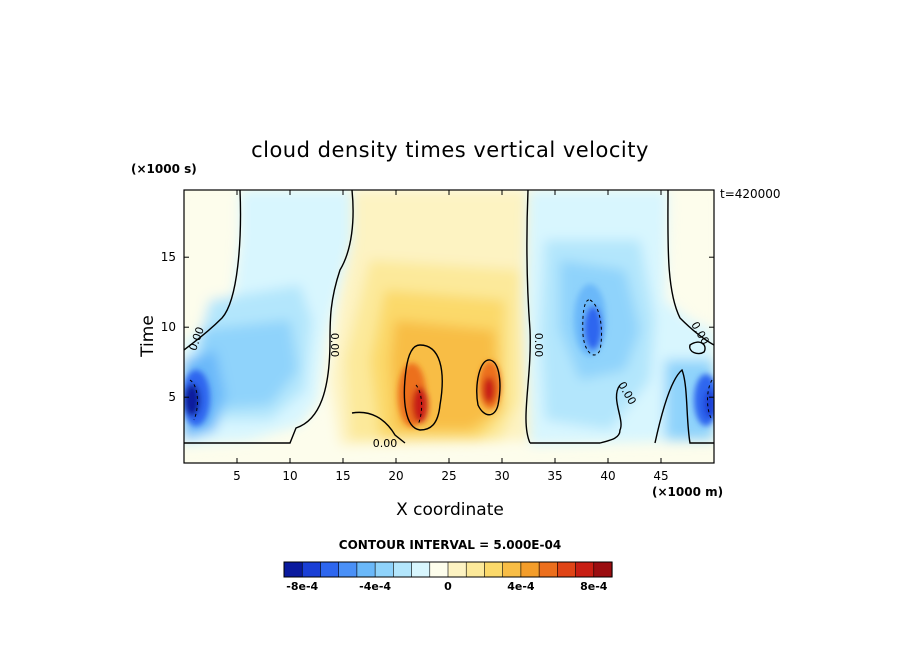  What do you see at coordinates (375, 586) in the screenshot?
I see `colorbar-tick-label: -4e-4` at bounding box center [375, 586].